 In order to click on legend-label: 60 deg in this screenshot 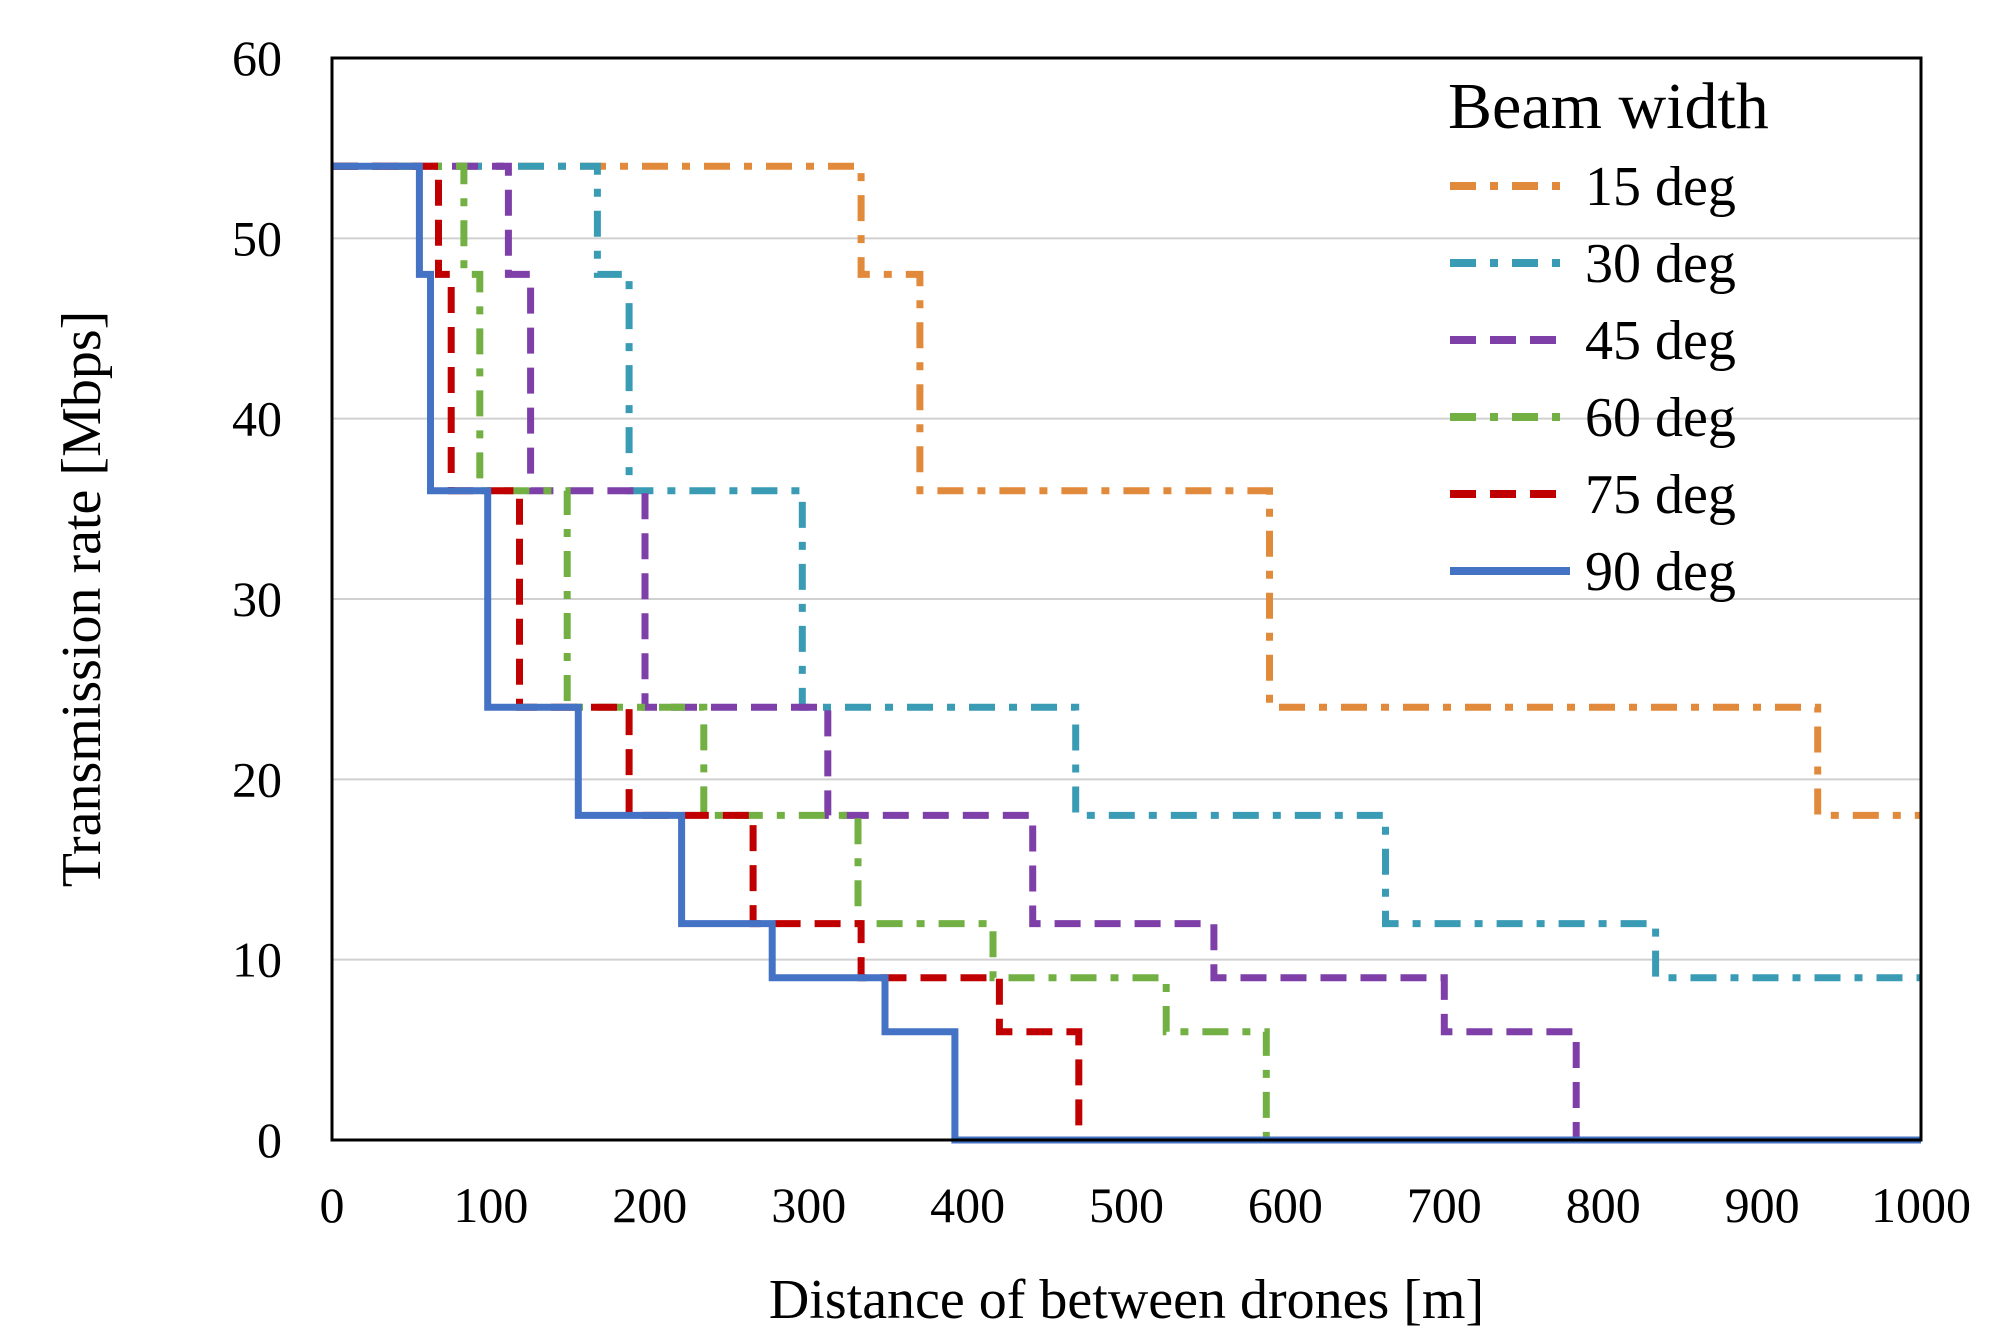, I will do `click(1660, 418)`.